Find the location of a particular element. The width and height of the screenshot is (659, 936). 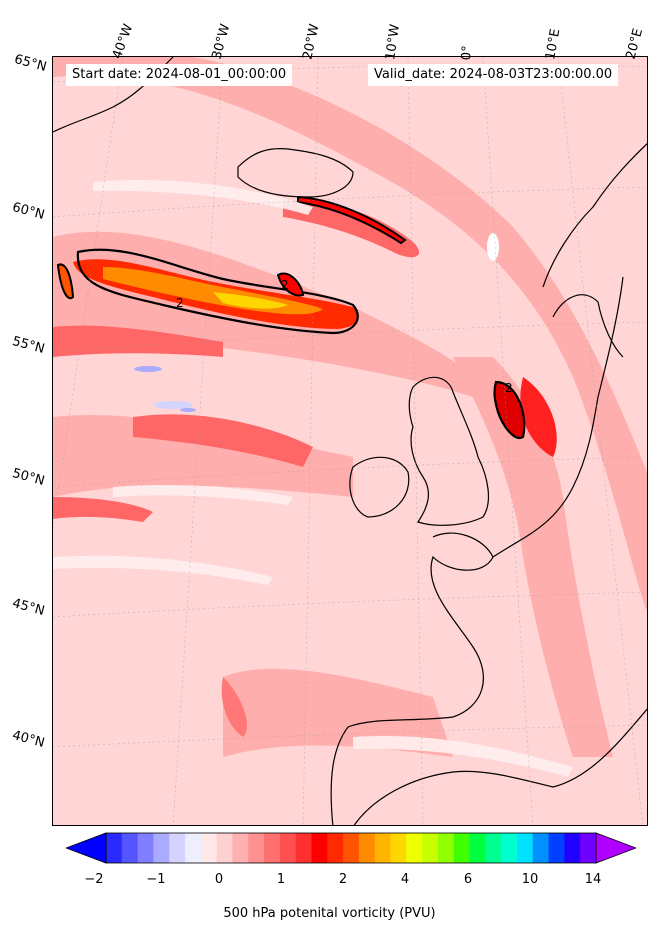

coastline-ireland is located at coordinates (379, 487).